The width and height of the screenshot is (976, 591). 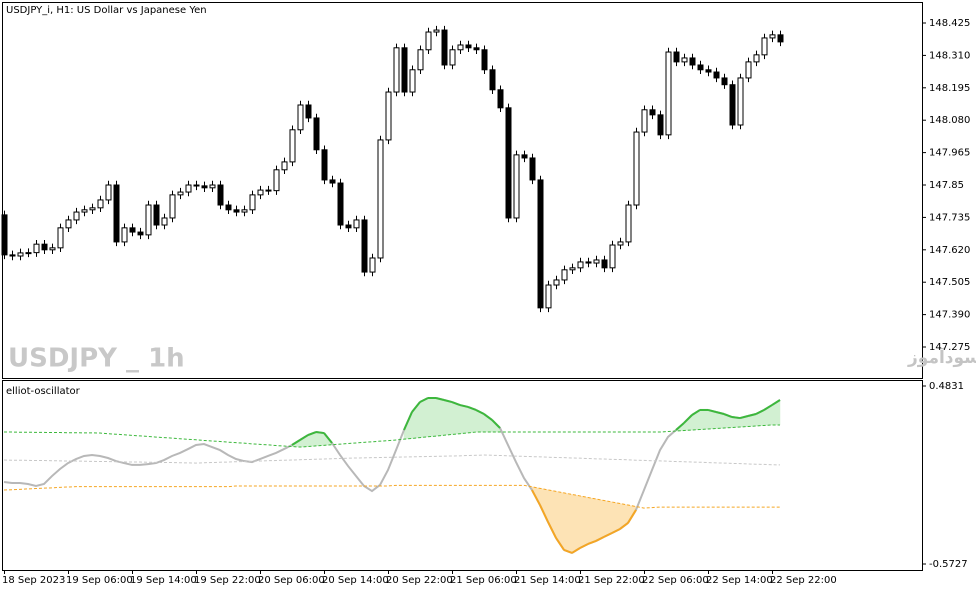 I want to click on y-tick-label: 148.310, so click(x=949, y=55).